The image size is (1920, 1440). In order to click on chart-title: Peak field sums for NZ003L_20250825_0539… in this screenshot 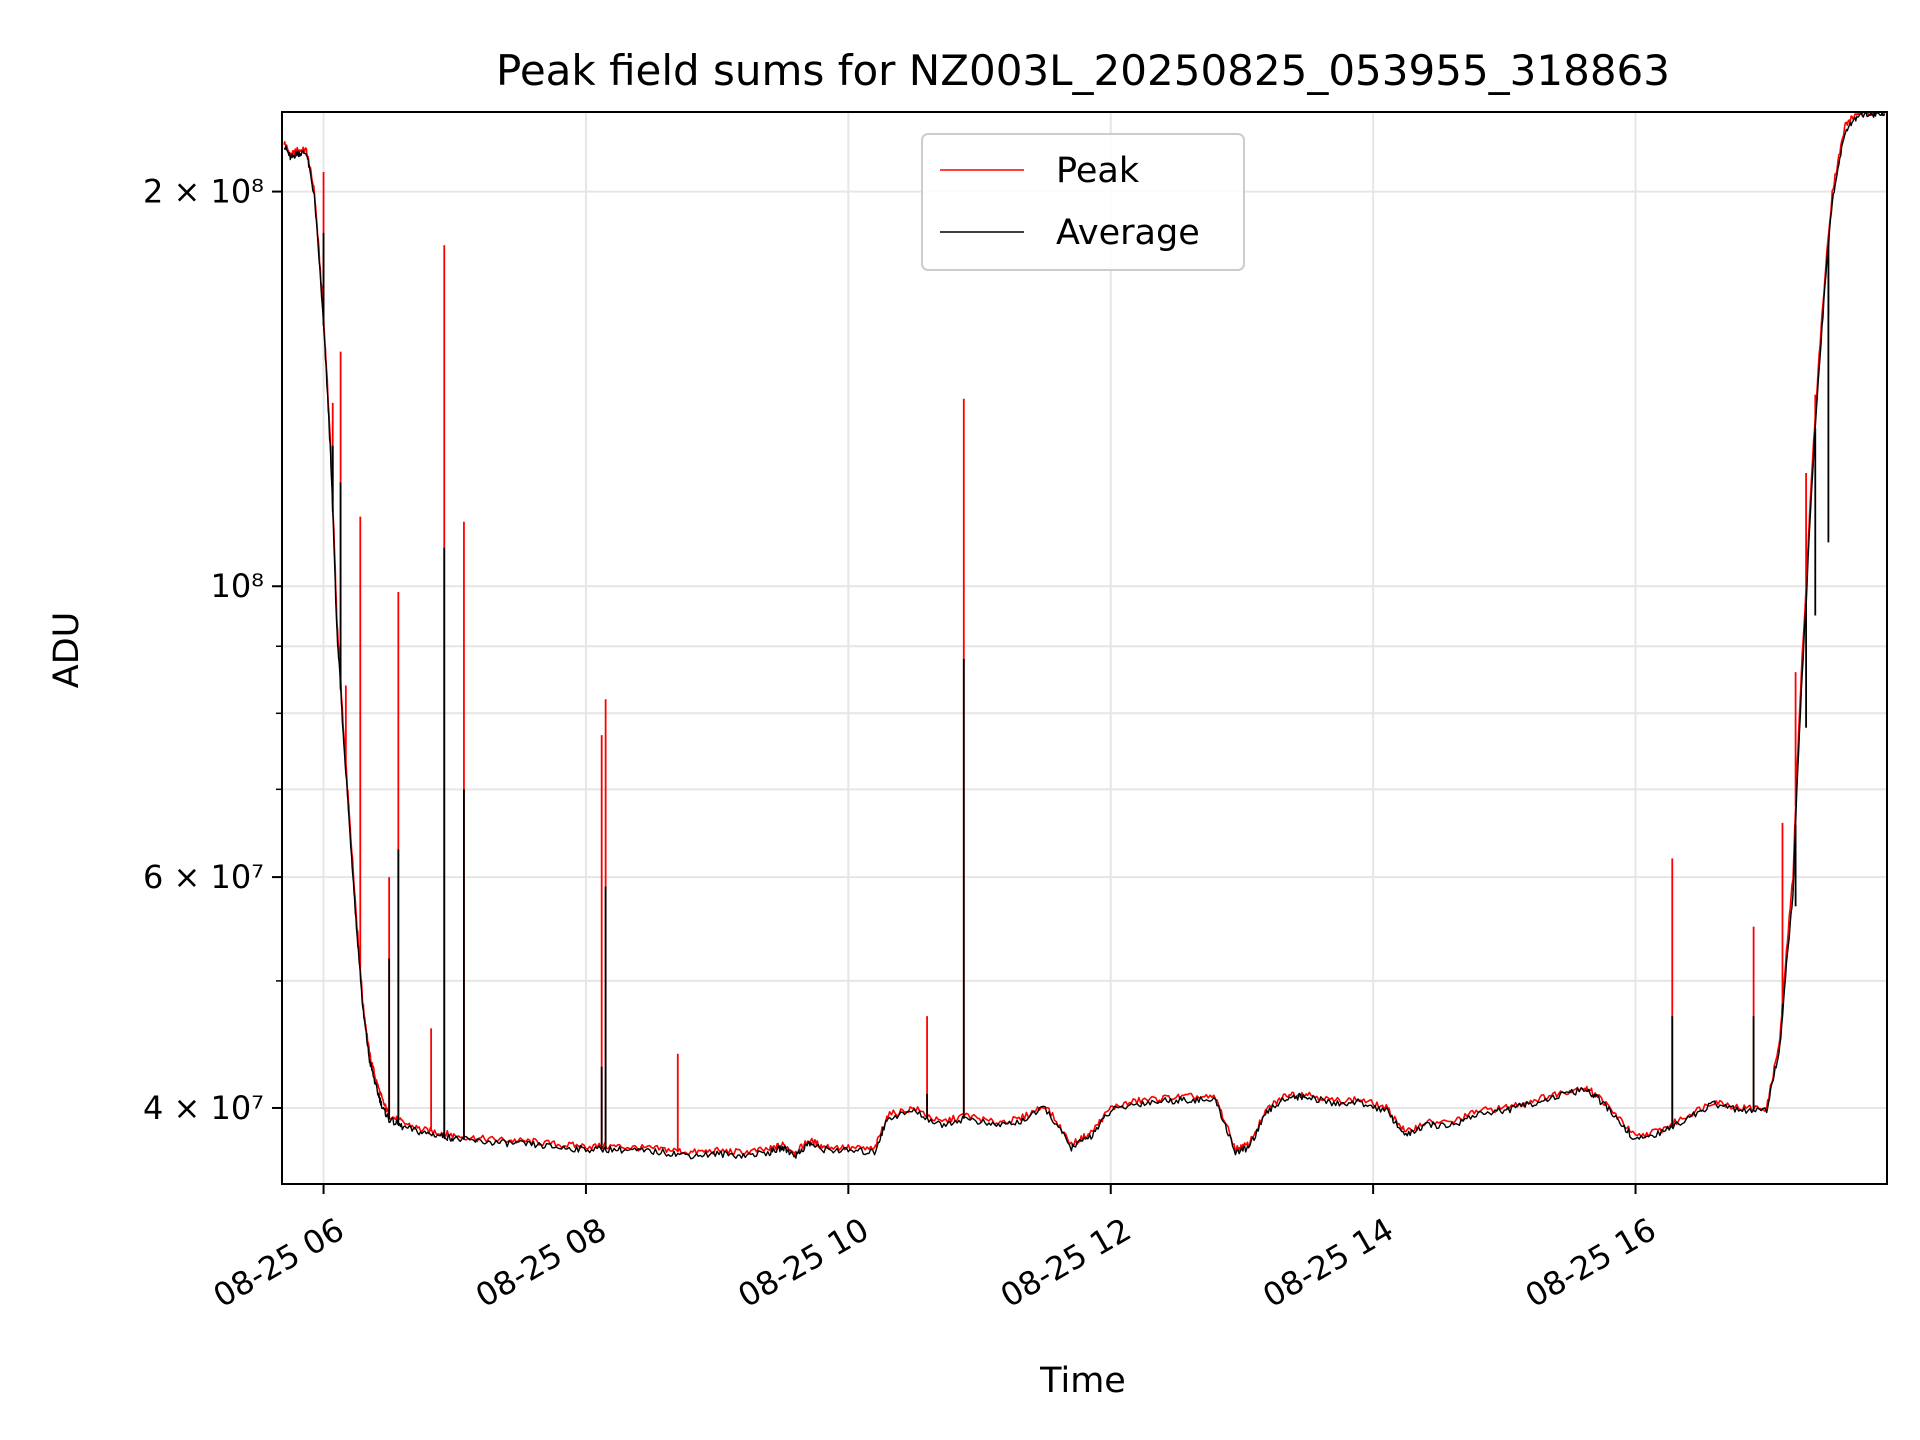, I will do `click(1083, 70)`.